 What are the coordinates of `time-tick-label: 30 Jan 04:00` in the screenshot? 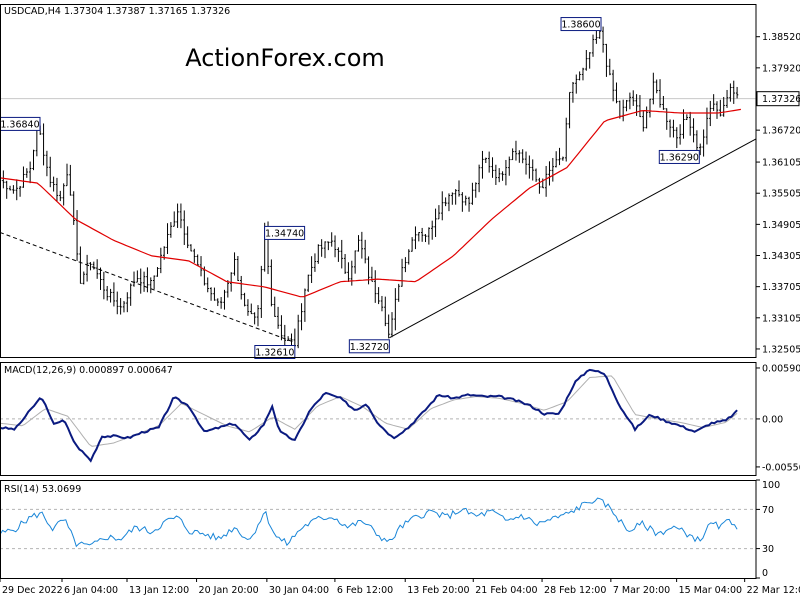 It's located at (299, 590).